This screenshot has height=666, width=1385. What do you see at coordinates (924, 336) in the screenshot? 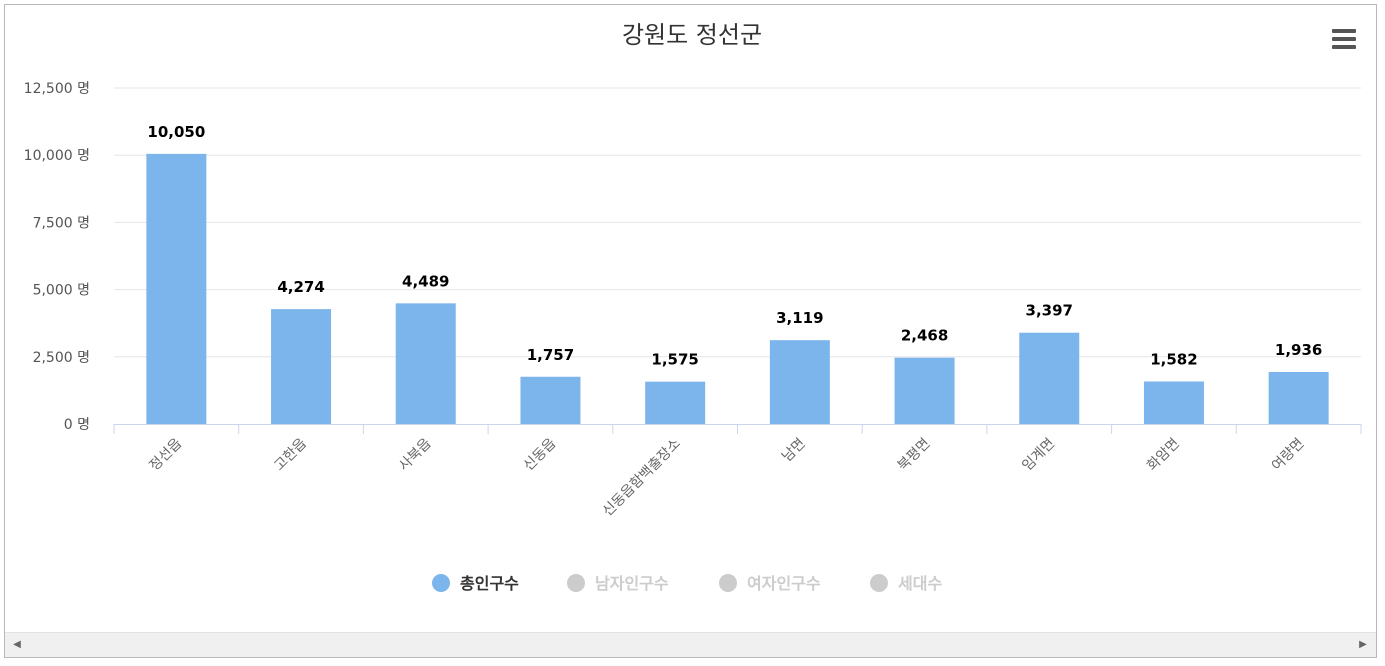
I see `data-label: 2,468` at bounding box center [924, 336].